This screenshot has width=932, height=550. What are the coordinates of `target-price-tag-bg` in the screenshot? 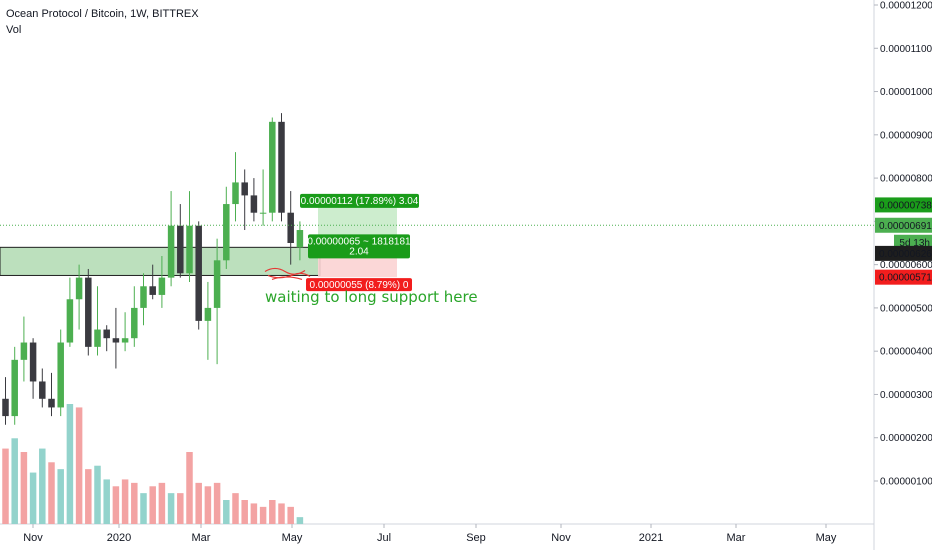 It's located at (903, 205).